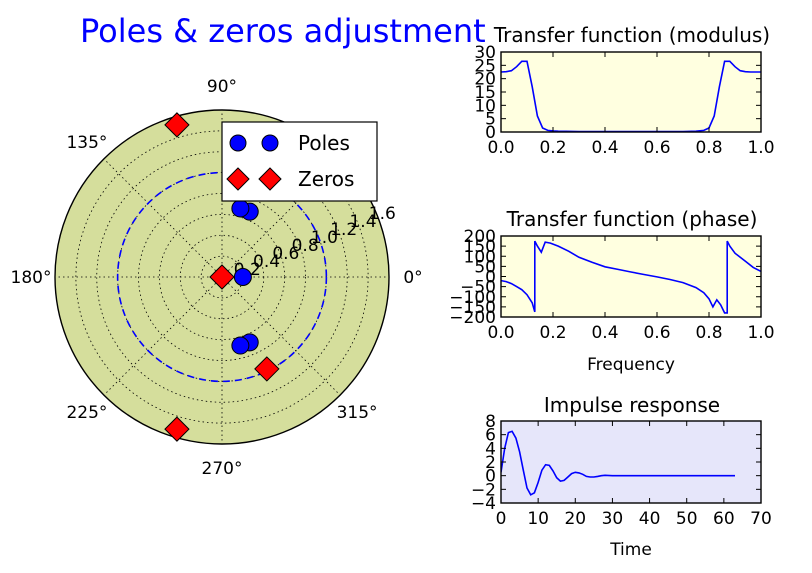  What do you see at coordinates (222, 469) in the screenshot?
I see `angle-tick-label: 270°` at bounding box center [222, 469].